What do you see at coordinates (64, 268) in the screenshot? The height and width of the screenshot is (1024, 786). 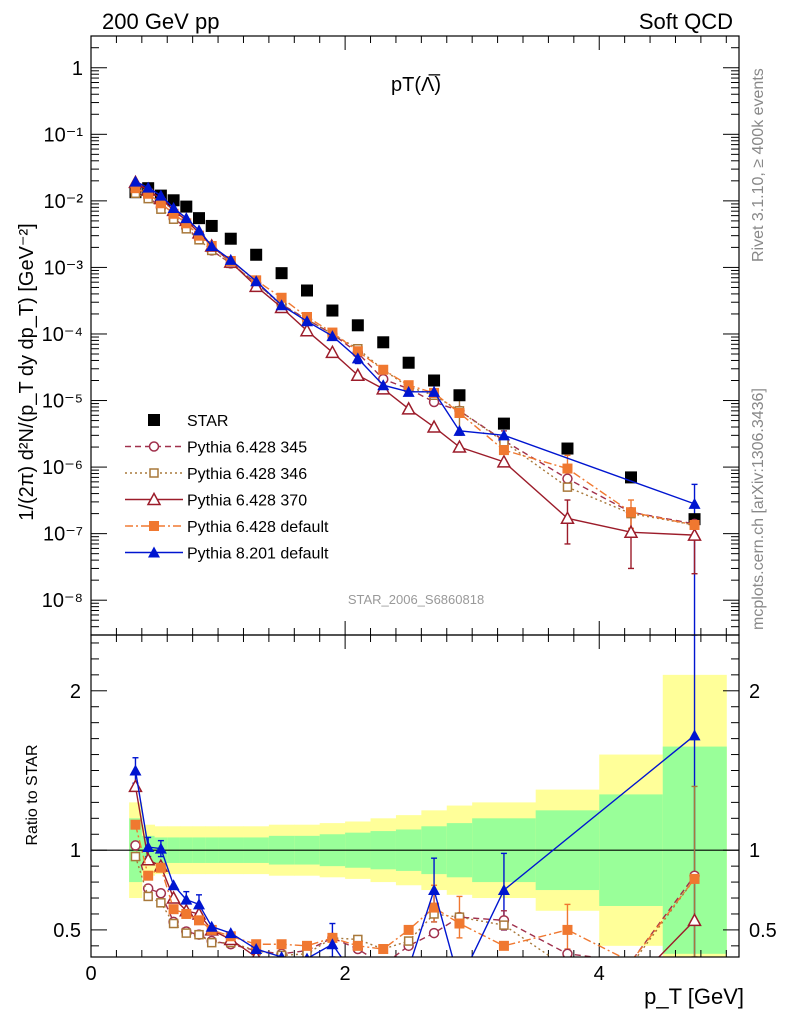 I see `y-tick-label: 10⁻³` at bounding box center [64, 268].